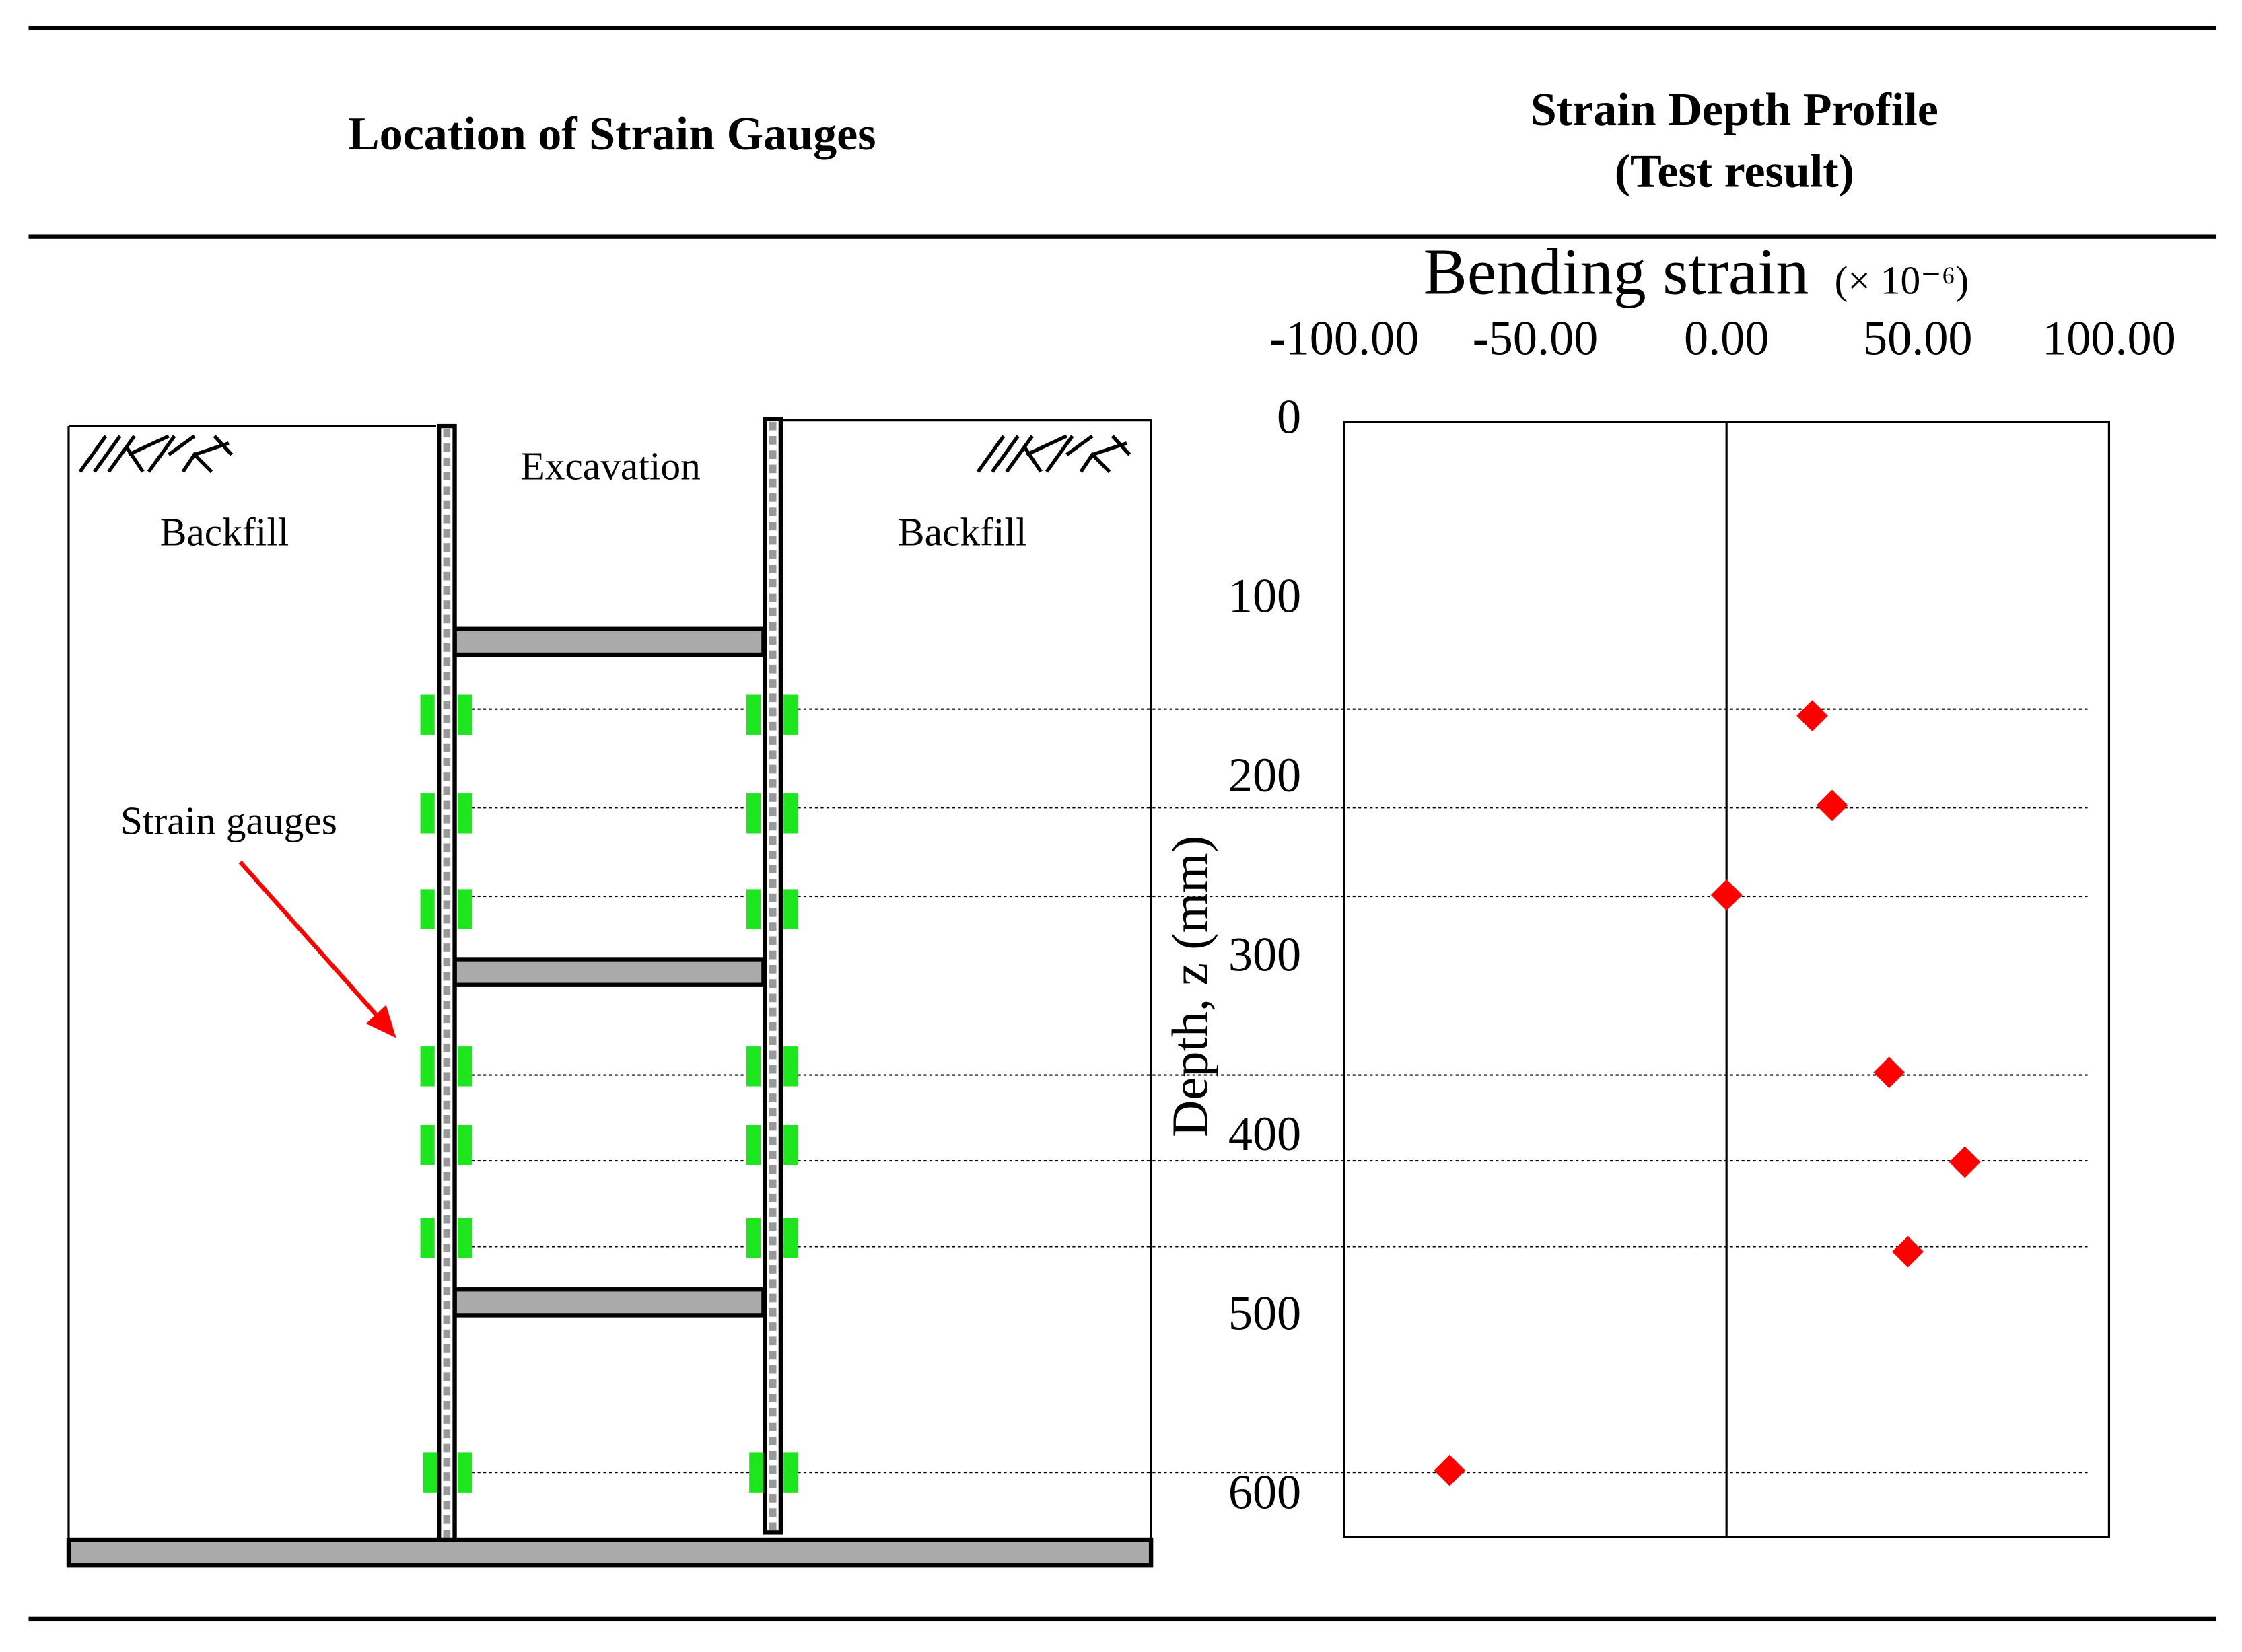 This screenshot has height=1652, width=2242. Describe the element at coordinates (1264, 775) in the screenshot. I see `y-tick-label: 200` at that location.